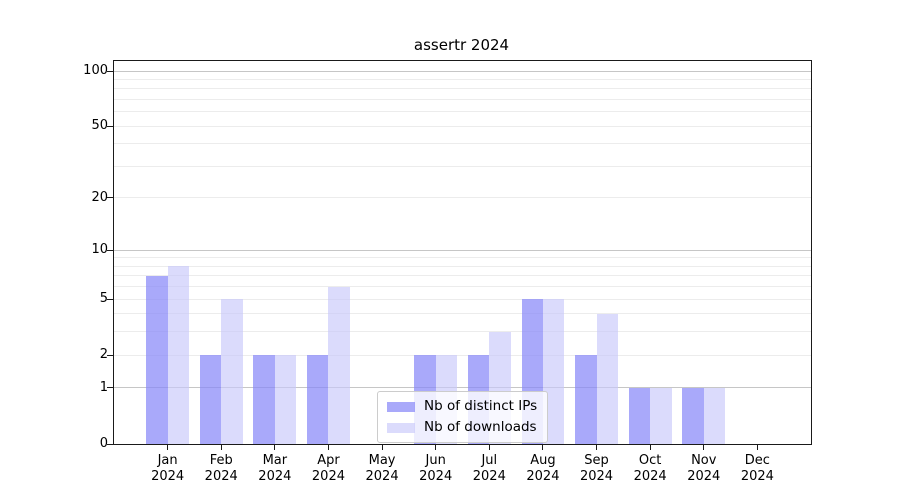 This screenshot has height=500, width=900. Describe the element at coordinates (597, 447) in the screenshot. I see `x-tick-sep` at that location.